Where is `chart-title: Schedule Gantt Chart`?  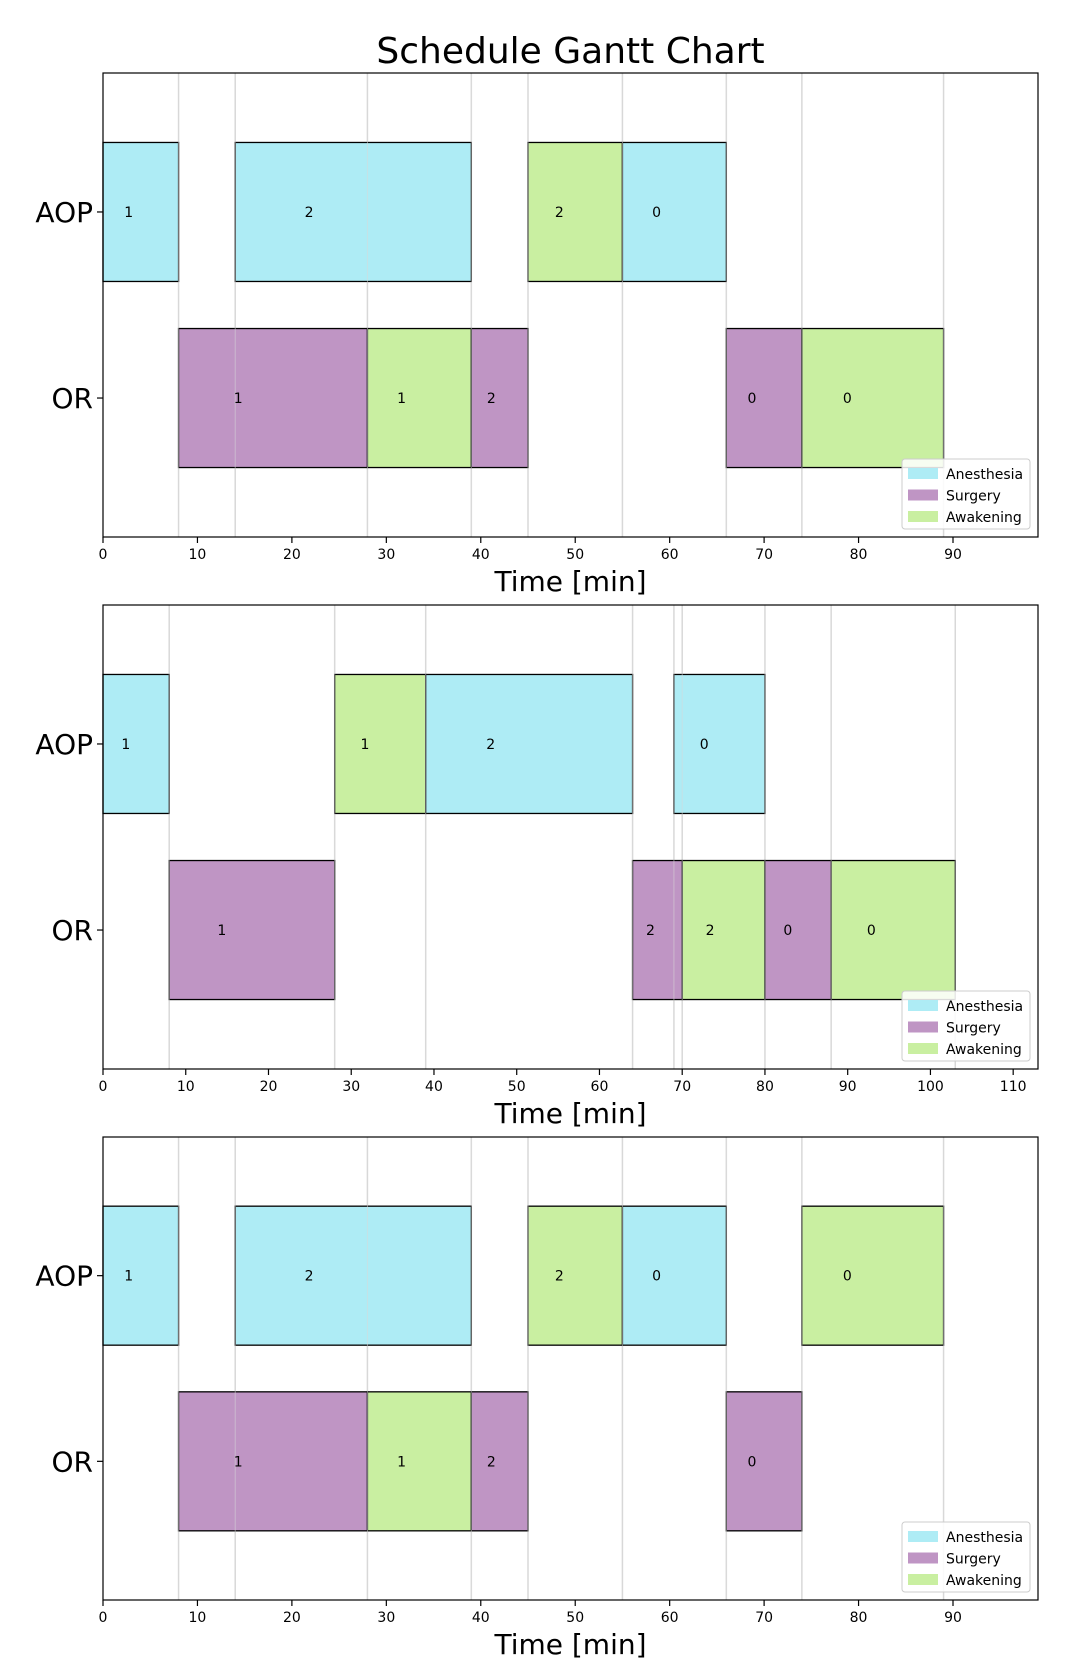 chart-title: Schedule Gantt Chart is located at coordinates (570, 51).